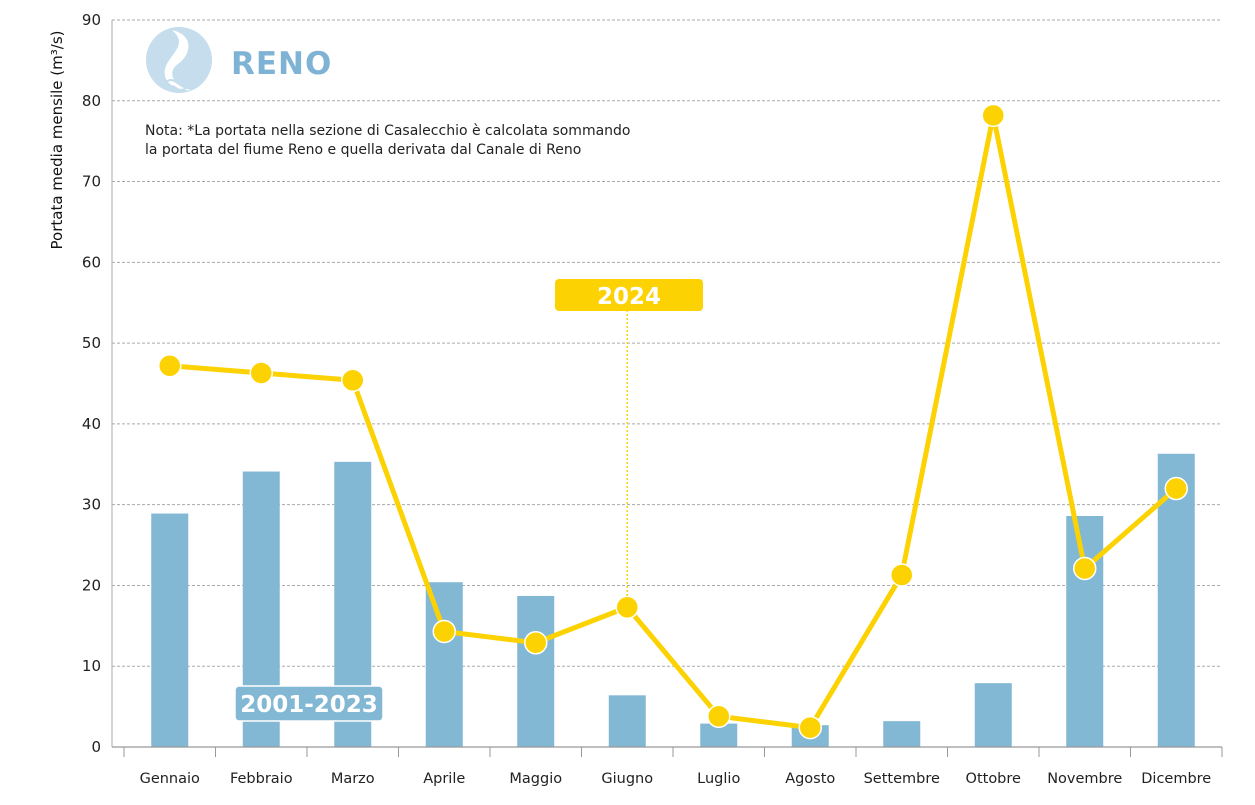 This screenshot has height=805, width=1255. Describe the element at coordinates (57, 140) in the screenshot. I see `y-axis-label: Portata media mensile (m³/s)` at that location.